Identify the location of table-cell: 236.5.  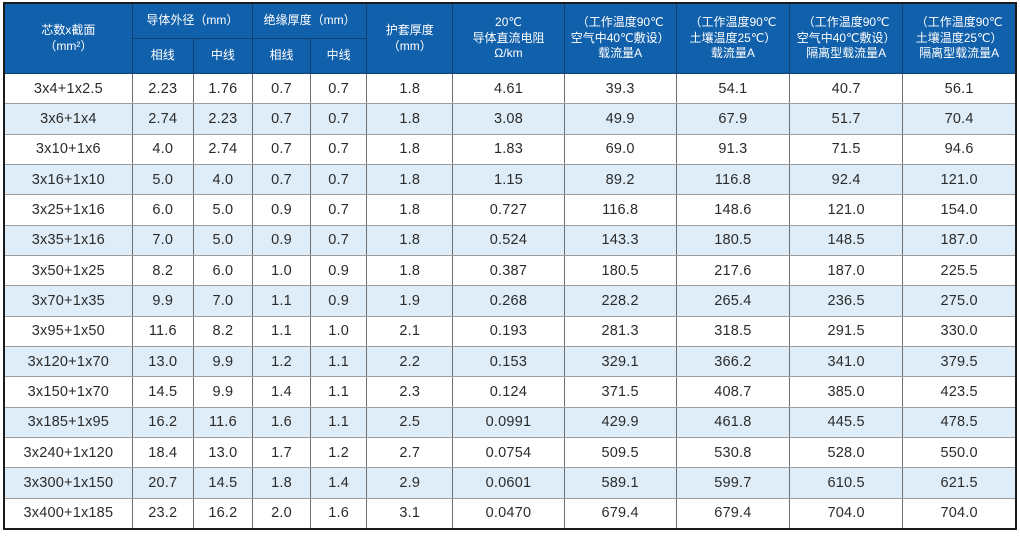
(846, 301).